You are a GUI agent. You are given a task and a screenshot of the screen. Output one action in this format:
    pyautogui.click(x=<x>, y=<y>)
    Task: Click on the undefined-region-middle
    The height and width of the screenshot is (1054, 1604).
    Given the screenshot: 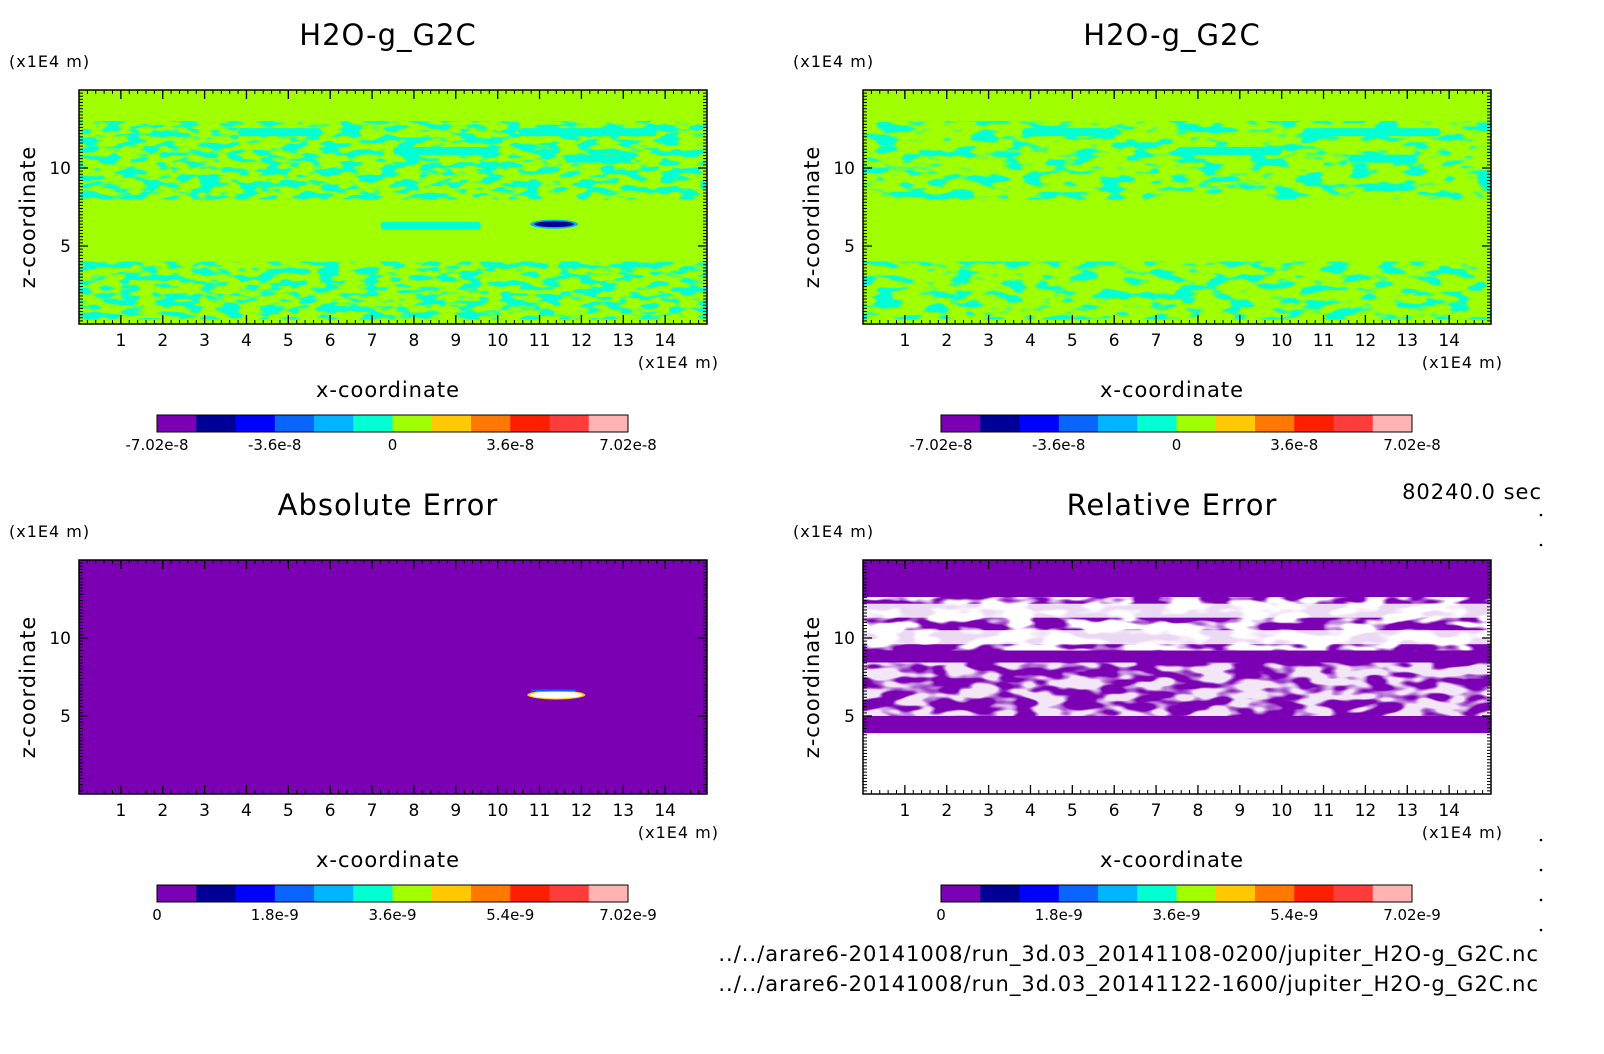 What is the action you would take?
    pyautogui.click(x=1177, y=689)
    